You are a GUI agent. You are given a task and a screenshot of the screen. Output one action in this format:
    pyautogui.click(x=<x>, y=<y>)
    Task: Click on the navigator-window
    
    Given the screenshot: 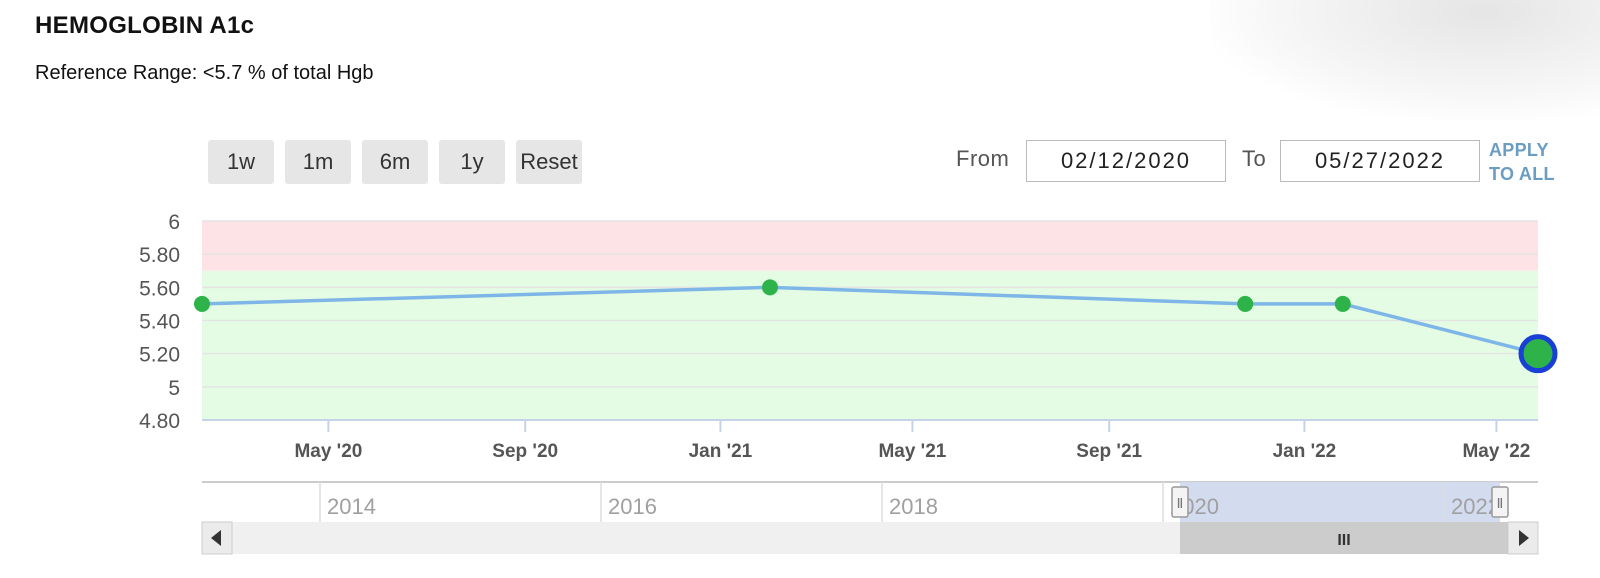 What is the action you would take?
    pyautogui.click(x=1340, y=502)
    